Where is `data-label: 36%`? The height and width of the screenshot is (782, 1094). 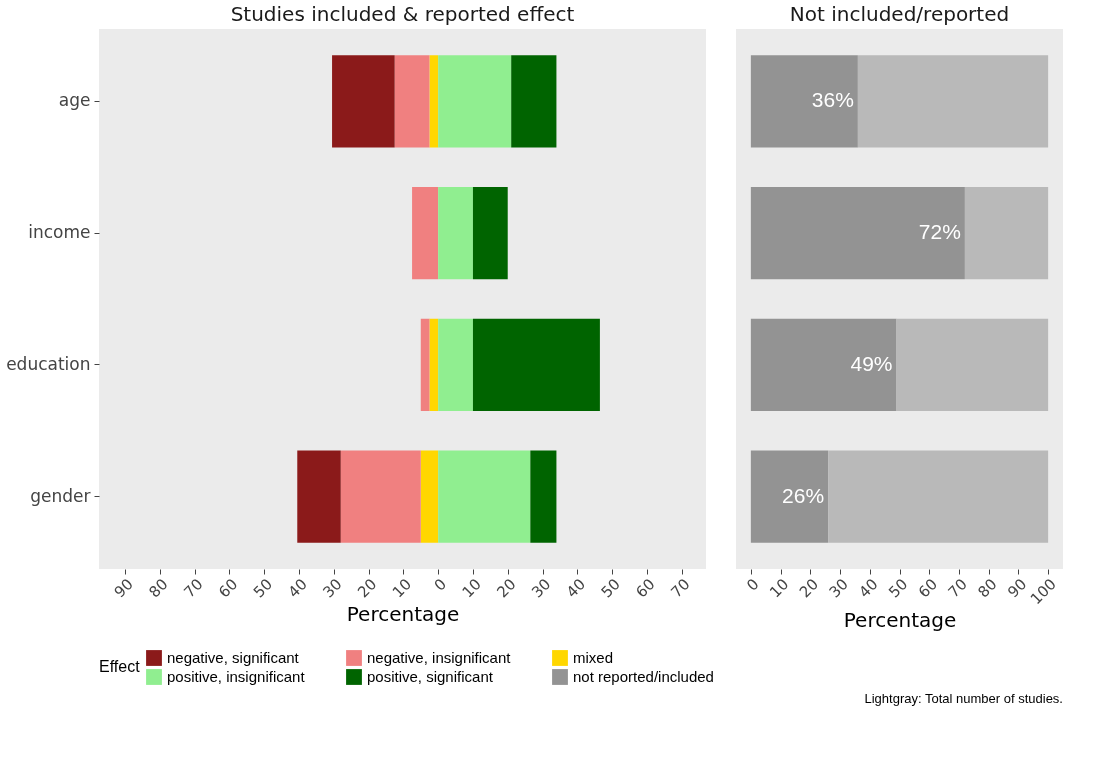 data-label: 36% is located at coordinates (832, 100).